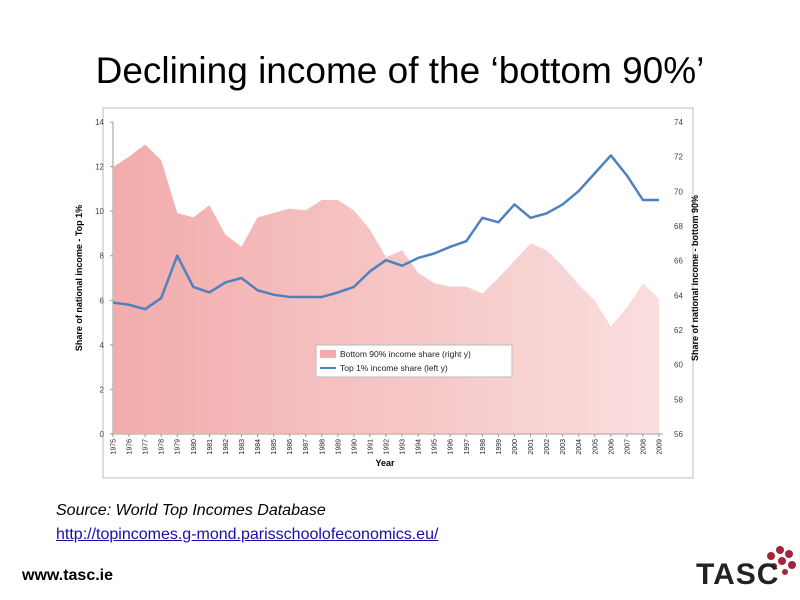 The height and width of the screenshot is (600, 800). What do you see at coordinates (414, 361) in the screenshot?
I see `legend-box` at bounding box center [414, 361].